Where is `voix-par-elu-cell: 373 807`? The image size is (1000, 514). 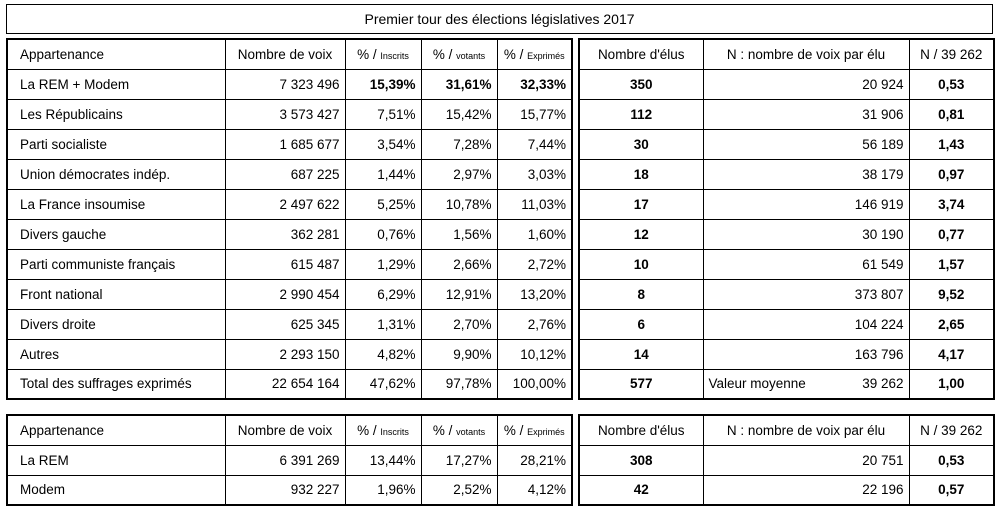
voix-par-elu-cell: 373 807 is located at coordinates (806, 294).